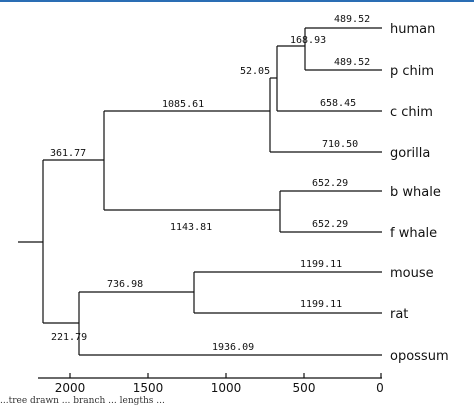 This screenshot has width=474, height=412. Describe the element at coordinates (125, 284) in the screenshot. I see `branch-label-rodents: 736.98` at that location.